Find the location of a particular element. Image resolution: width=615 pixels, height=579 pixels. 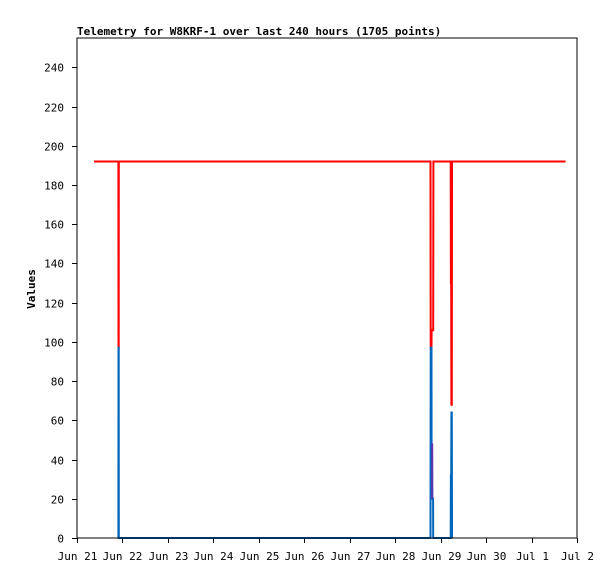

x-tick-label: Jun 26 is located at coordinates (305, 556).